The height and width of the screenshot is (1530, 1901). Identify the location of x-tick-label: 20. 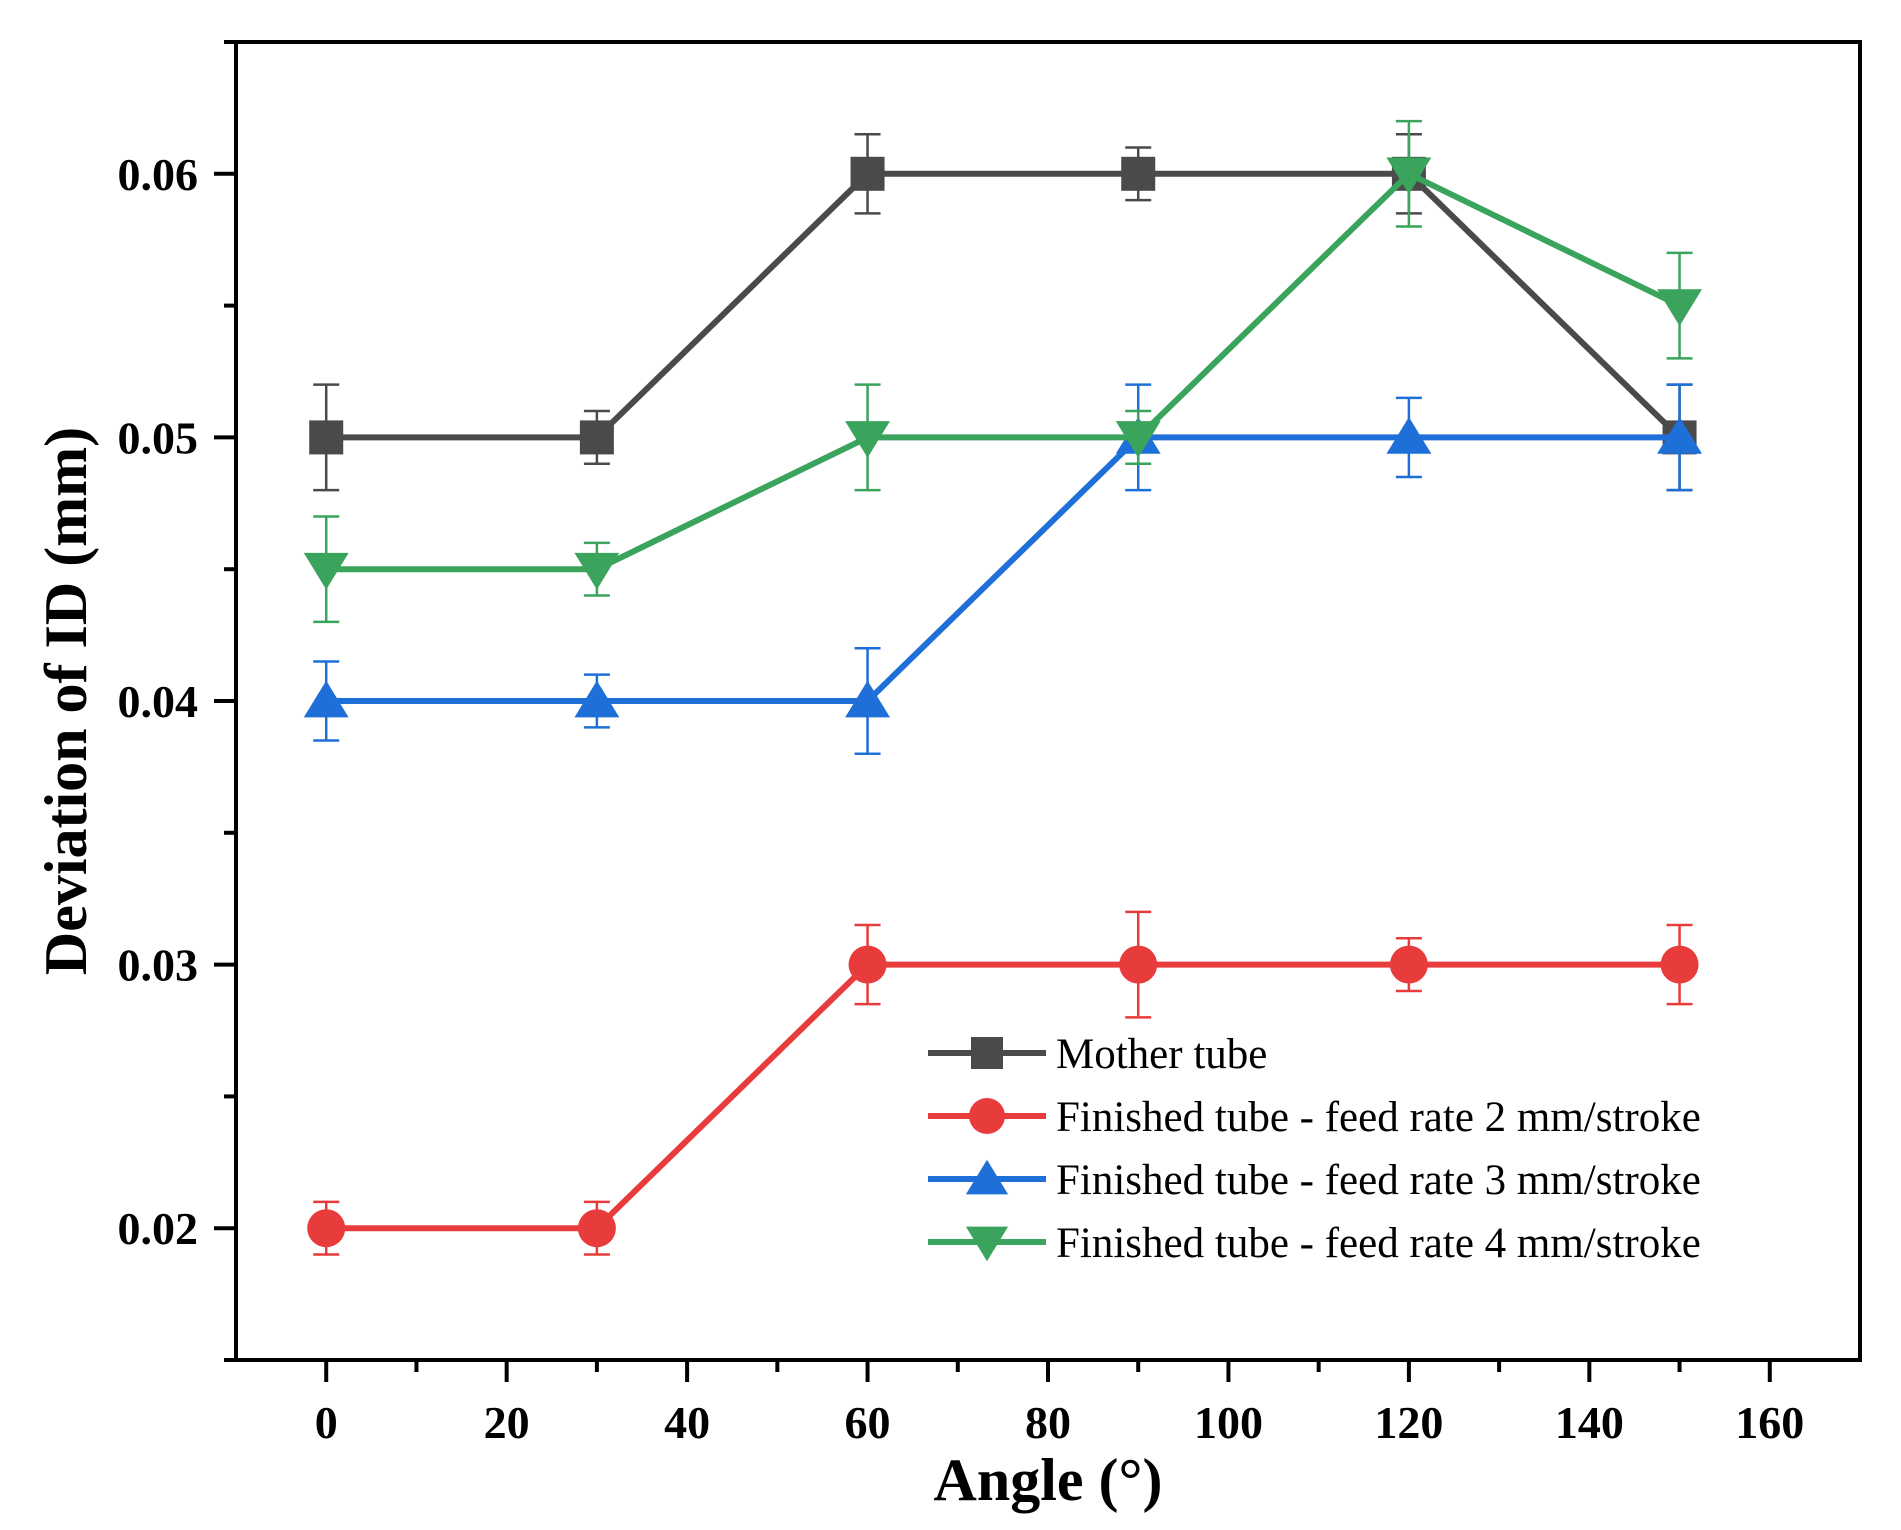
(507, 1422).